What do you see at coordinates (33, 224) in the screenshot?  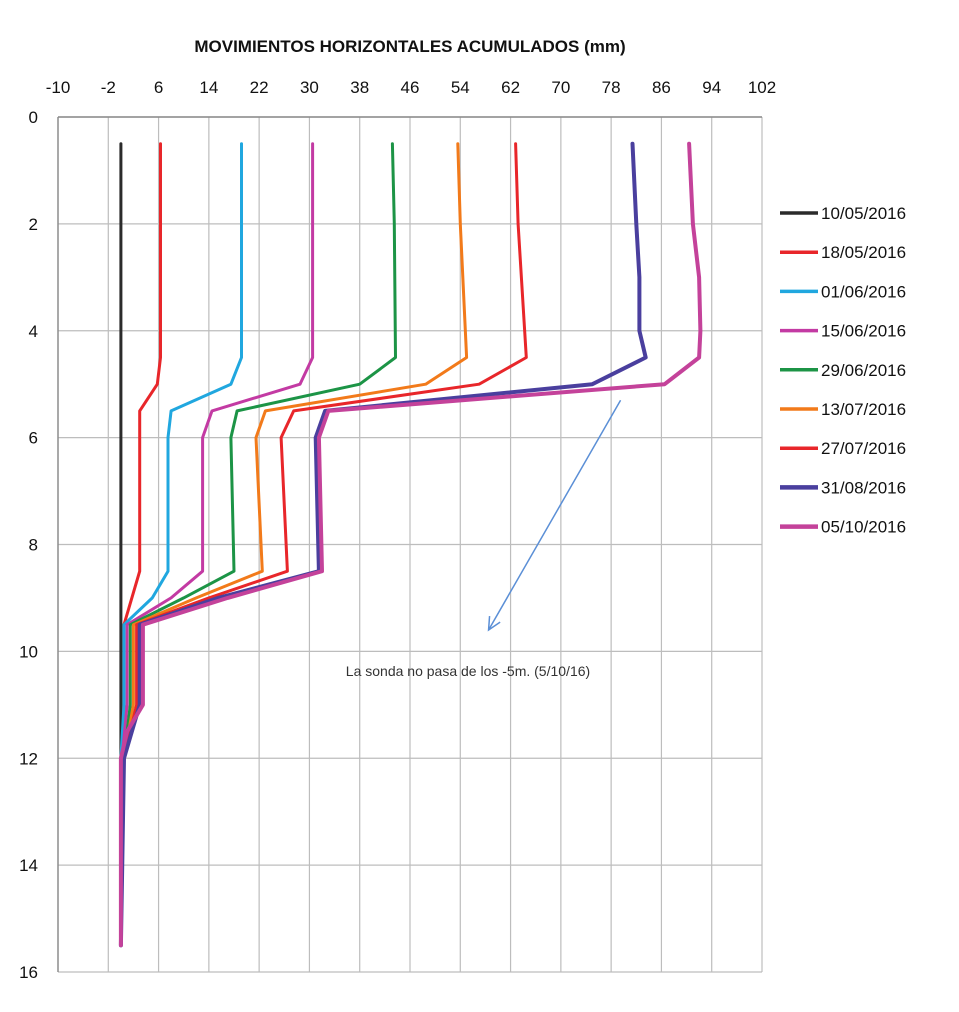 I see `y-tick-label: 2` at bounding box center [33, 224].